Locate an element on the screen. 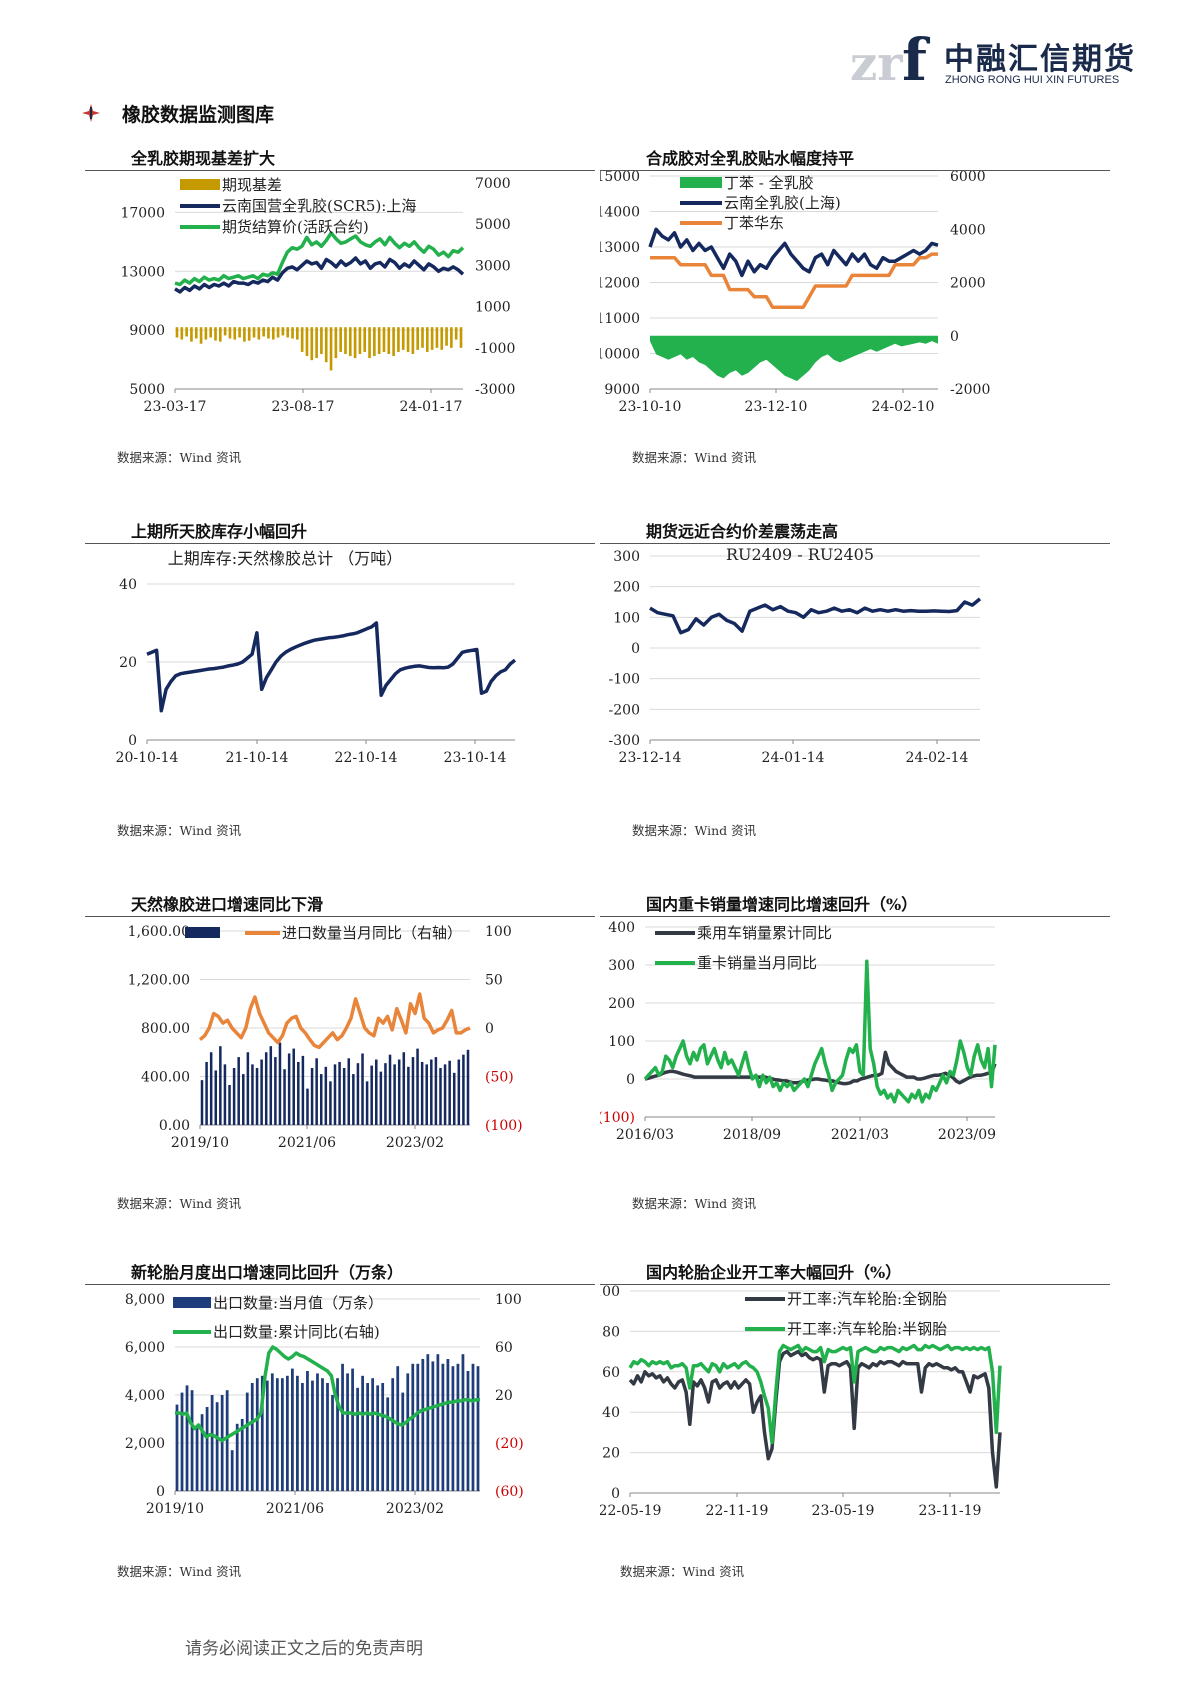 This screenshot has height=1683, width=1190. logo-mark: zr f is located at coordinates (890, 60).